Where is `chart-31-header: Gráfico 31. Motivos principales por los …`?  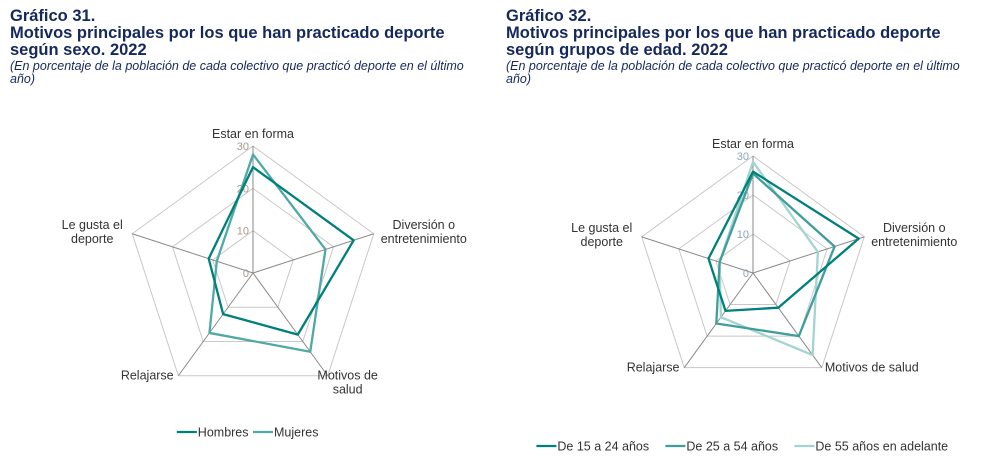 chart-31-header: Gráfico 31. Motivos principales por los … is located at coordinates (250, 47).